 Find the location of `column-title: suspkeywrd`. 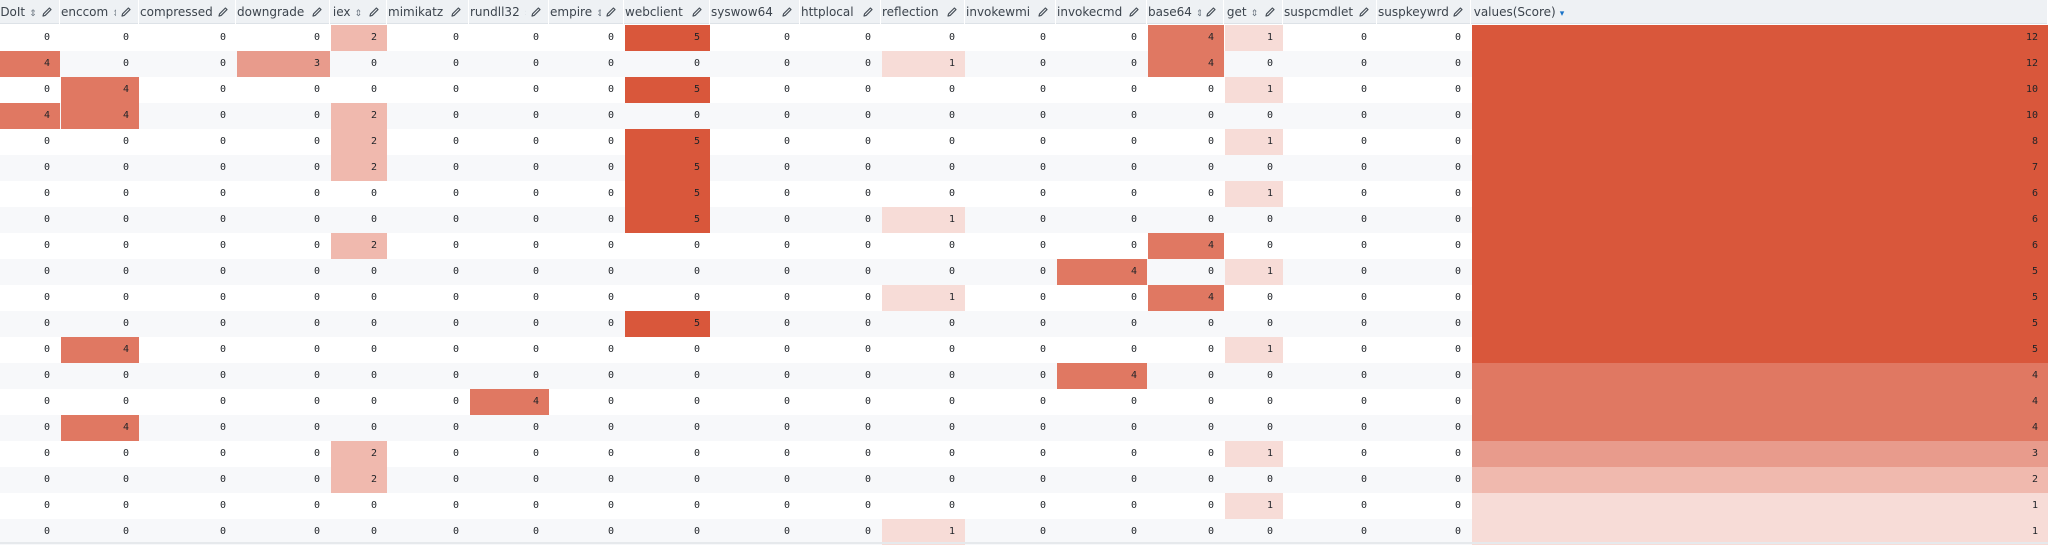

column-title: suspkeywrd is located at coordinates (1413, 12).